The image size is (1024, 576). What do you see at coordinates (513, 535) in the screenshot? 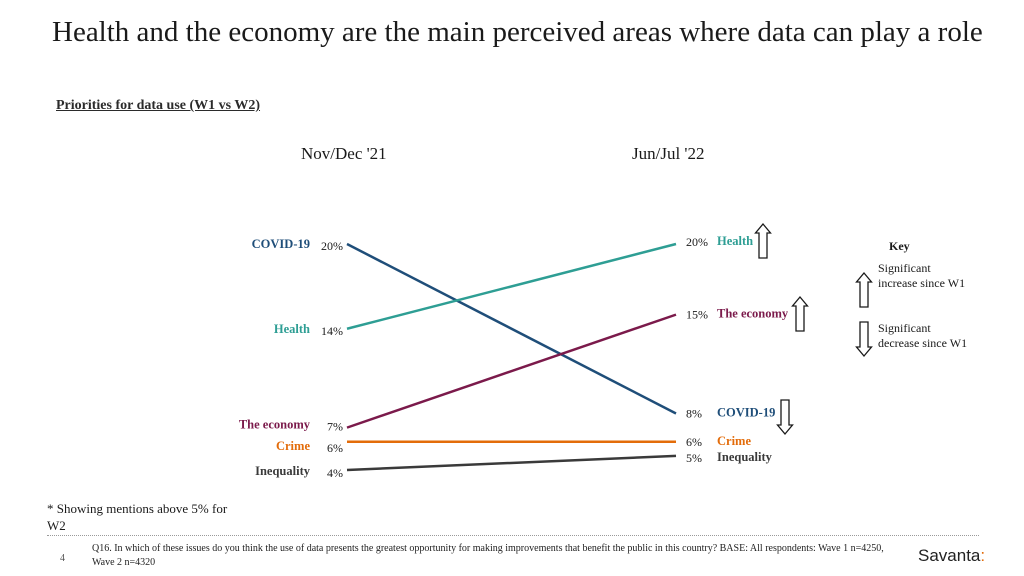
I see `footer-divider` at bounding box center [513, 535].